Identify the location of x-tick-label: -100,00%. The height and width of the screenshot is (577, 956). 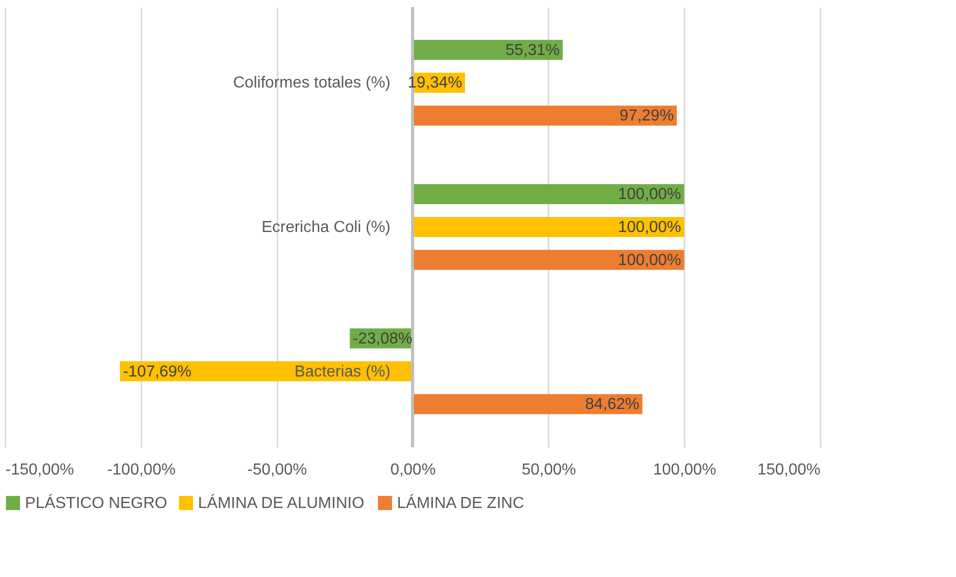
(141, 470).